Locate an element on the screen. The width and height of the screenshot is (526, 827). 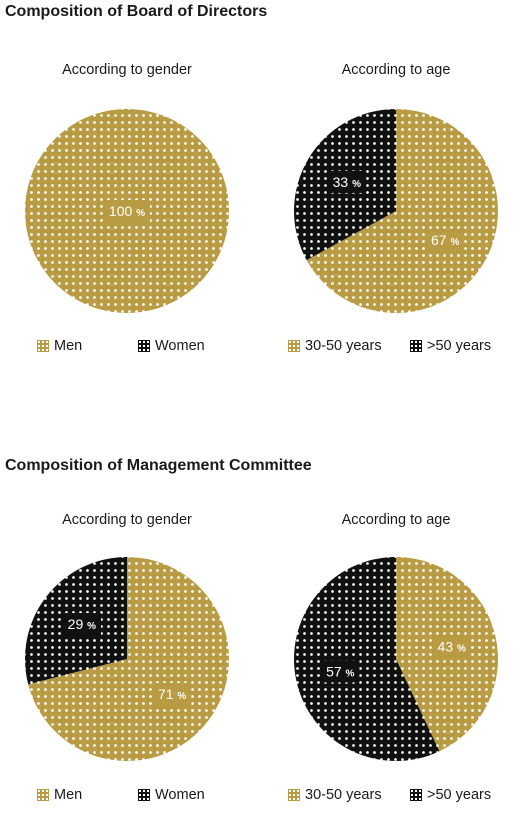
legend-item-1-1: >50 years is located at coordinates (450, 346).